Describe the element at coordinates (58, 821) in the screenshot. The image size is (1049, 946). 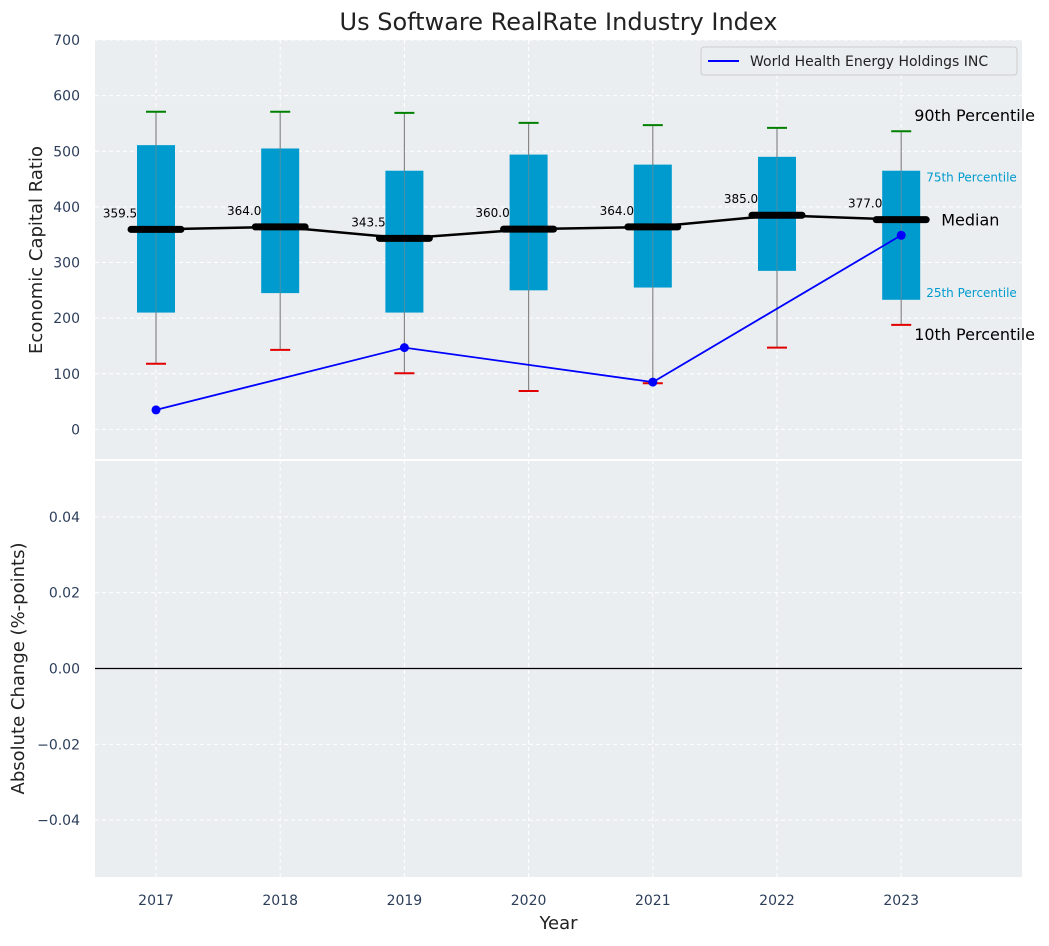
I see `bottom-y-tick-label: −0.04` at that location.